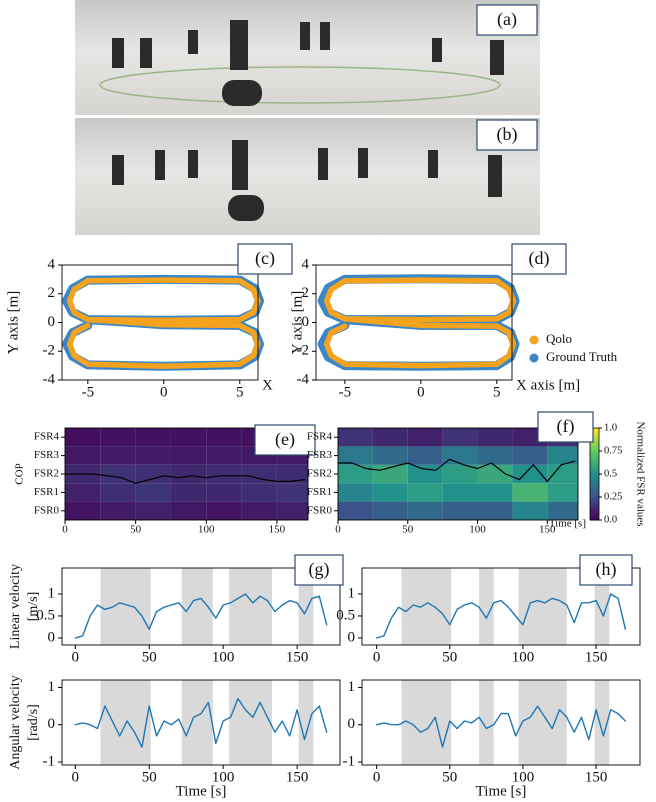 This screenshot has width=656, height=802. Describe the element at coordinates (307, 176) in the screenshot. I see `photo-b: (b)` at that location.